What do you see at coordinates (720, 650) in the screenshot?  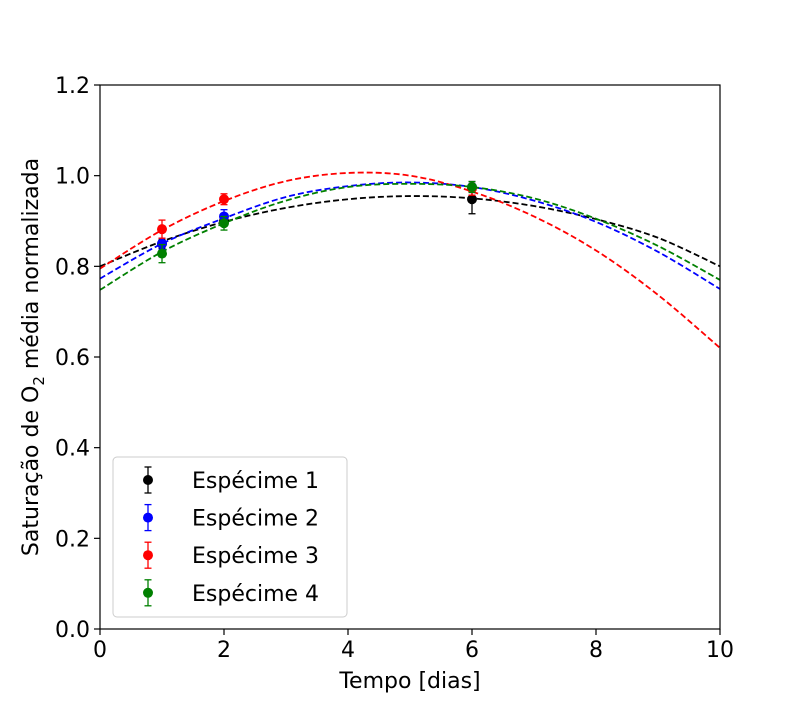 I see `x-tick-label: 10` at bounding box center [720, 650].